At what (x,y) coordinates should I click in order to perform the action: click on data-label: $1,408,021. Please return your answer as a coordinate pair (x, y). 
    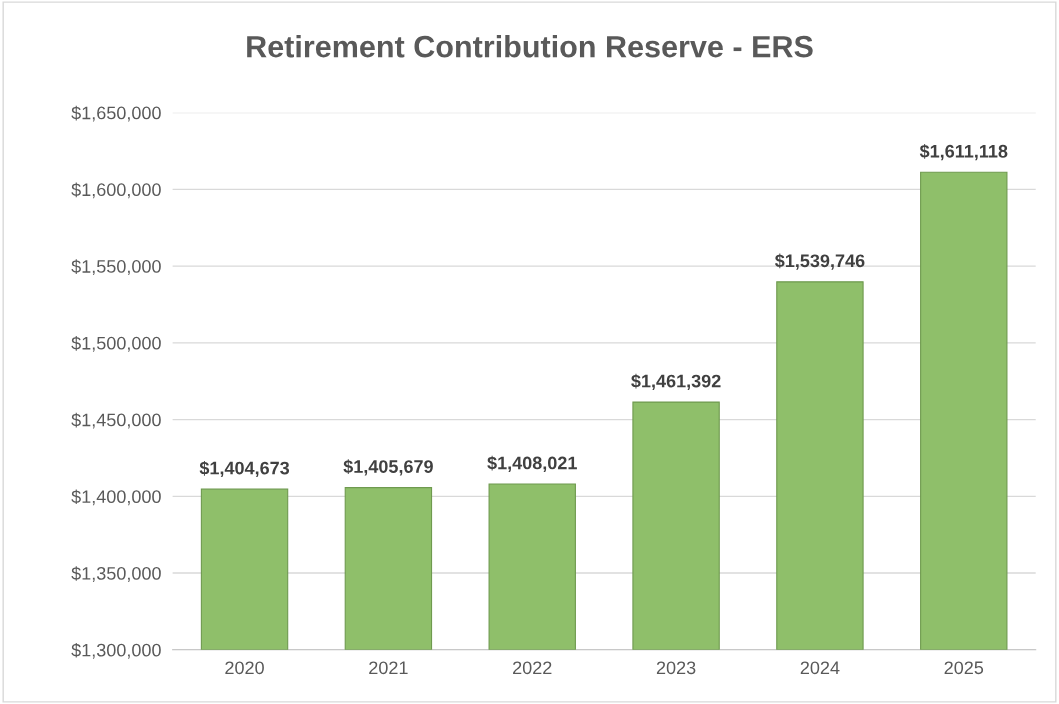
    Looking at the image, I should click on (532, 463).